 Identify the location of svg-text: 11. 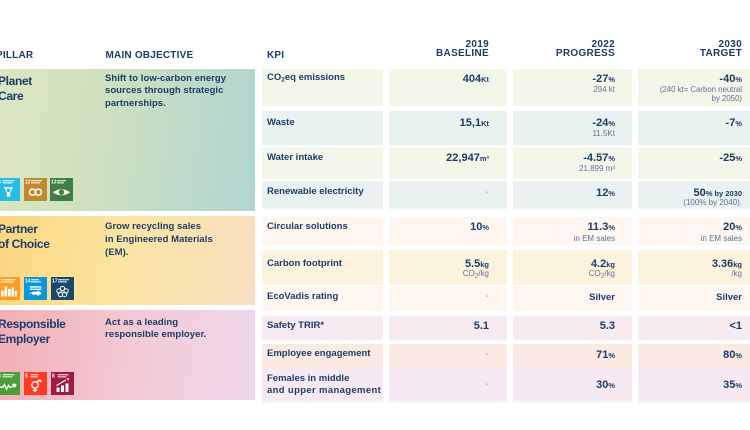
(2, 282).